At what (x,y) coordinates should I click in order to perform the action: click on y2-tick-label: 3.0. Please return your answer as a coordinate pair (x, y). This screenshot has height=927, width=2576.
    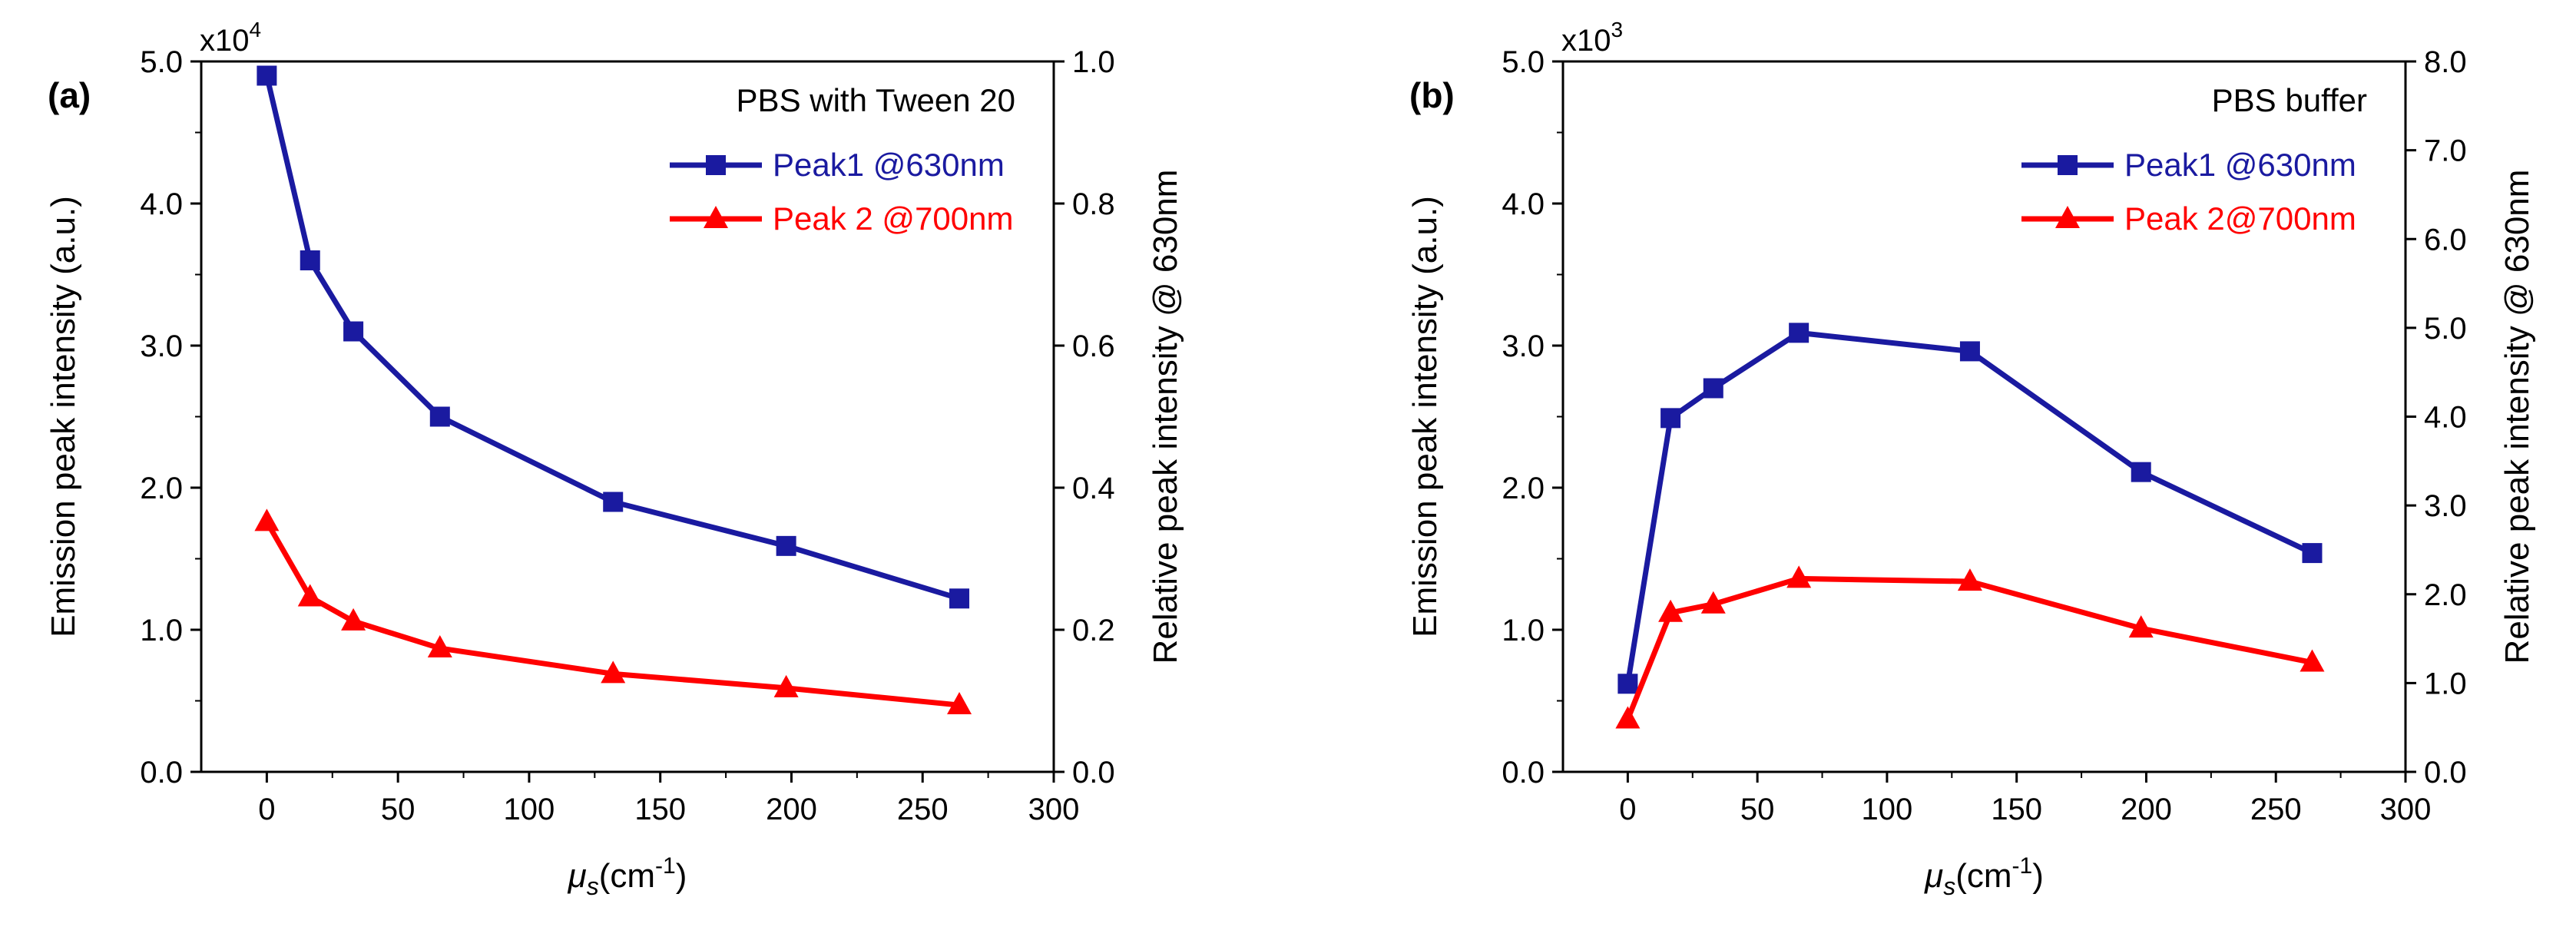
    Looking at the image, I should click on (2445, 506).